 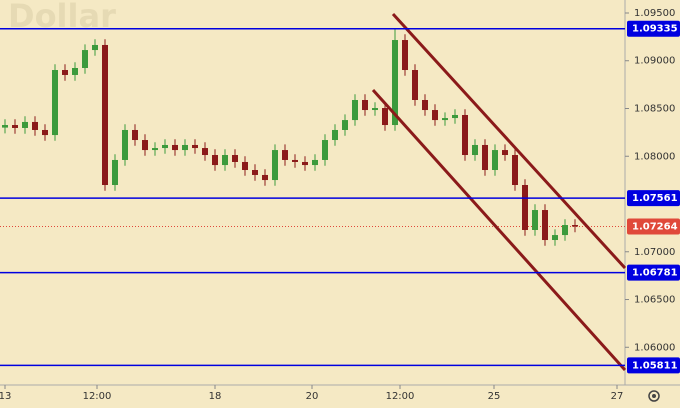 I want to click on level-label: 1.05811, so click(x=655, y=365).